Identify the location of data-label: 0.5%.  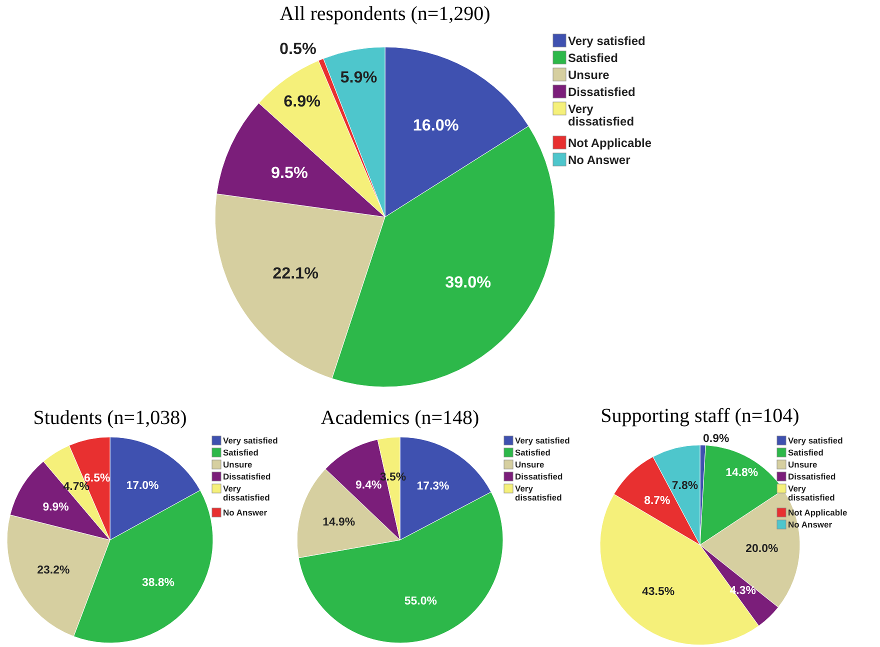
(297, 49).